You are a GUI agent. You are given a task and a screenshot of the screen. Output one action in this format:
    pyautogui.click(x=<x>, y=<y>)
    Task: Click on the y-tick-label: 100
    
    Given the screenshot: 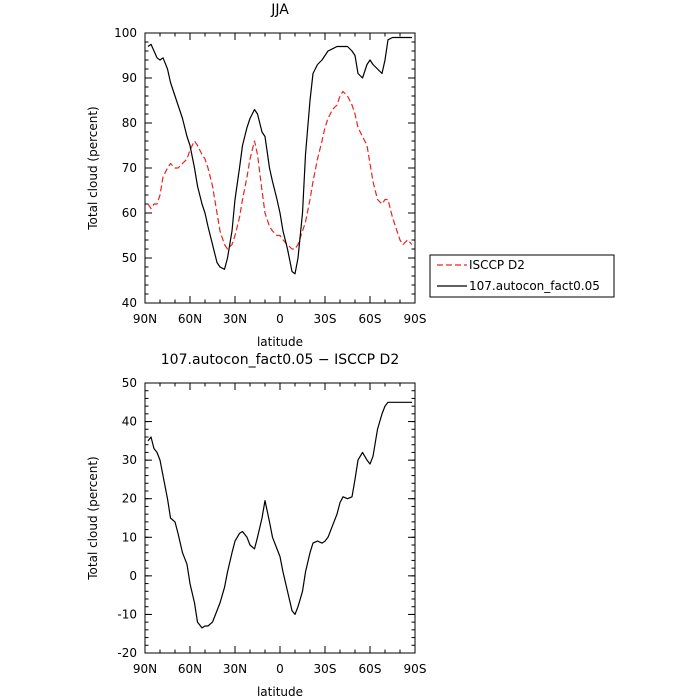 What is the action you would take?
    pyautogui.click(x=125, y=33)
    